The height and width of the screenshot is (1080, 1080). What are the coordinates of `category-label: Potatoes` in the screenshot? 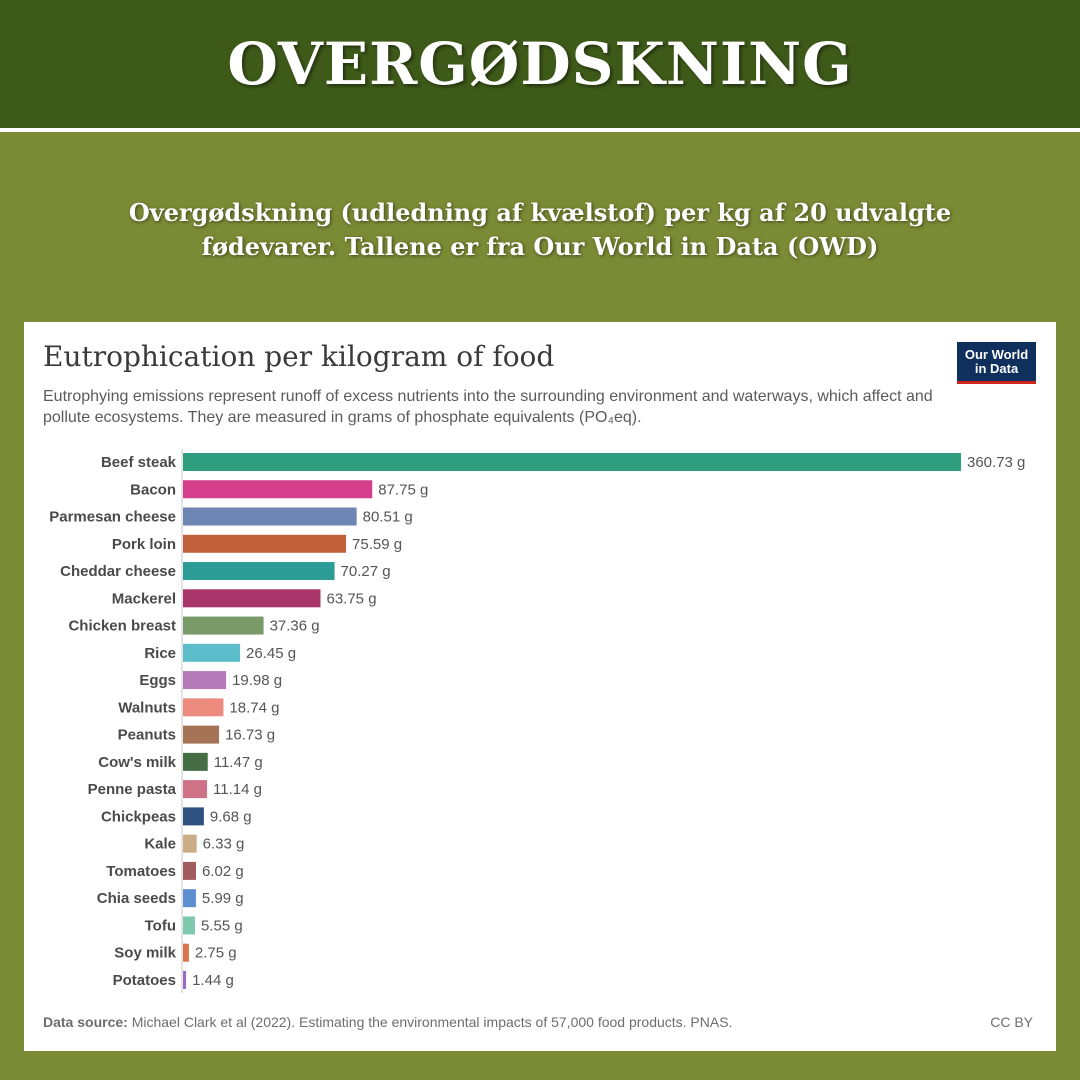 It's located at (144, 980).